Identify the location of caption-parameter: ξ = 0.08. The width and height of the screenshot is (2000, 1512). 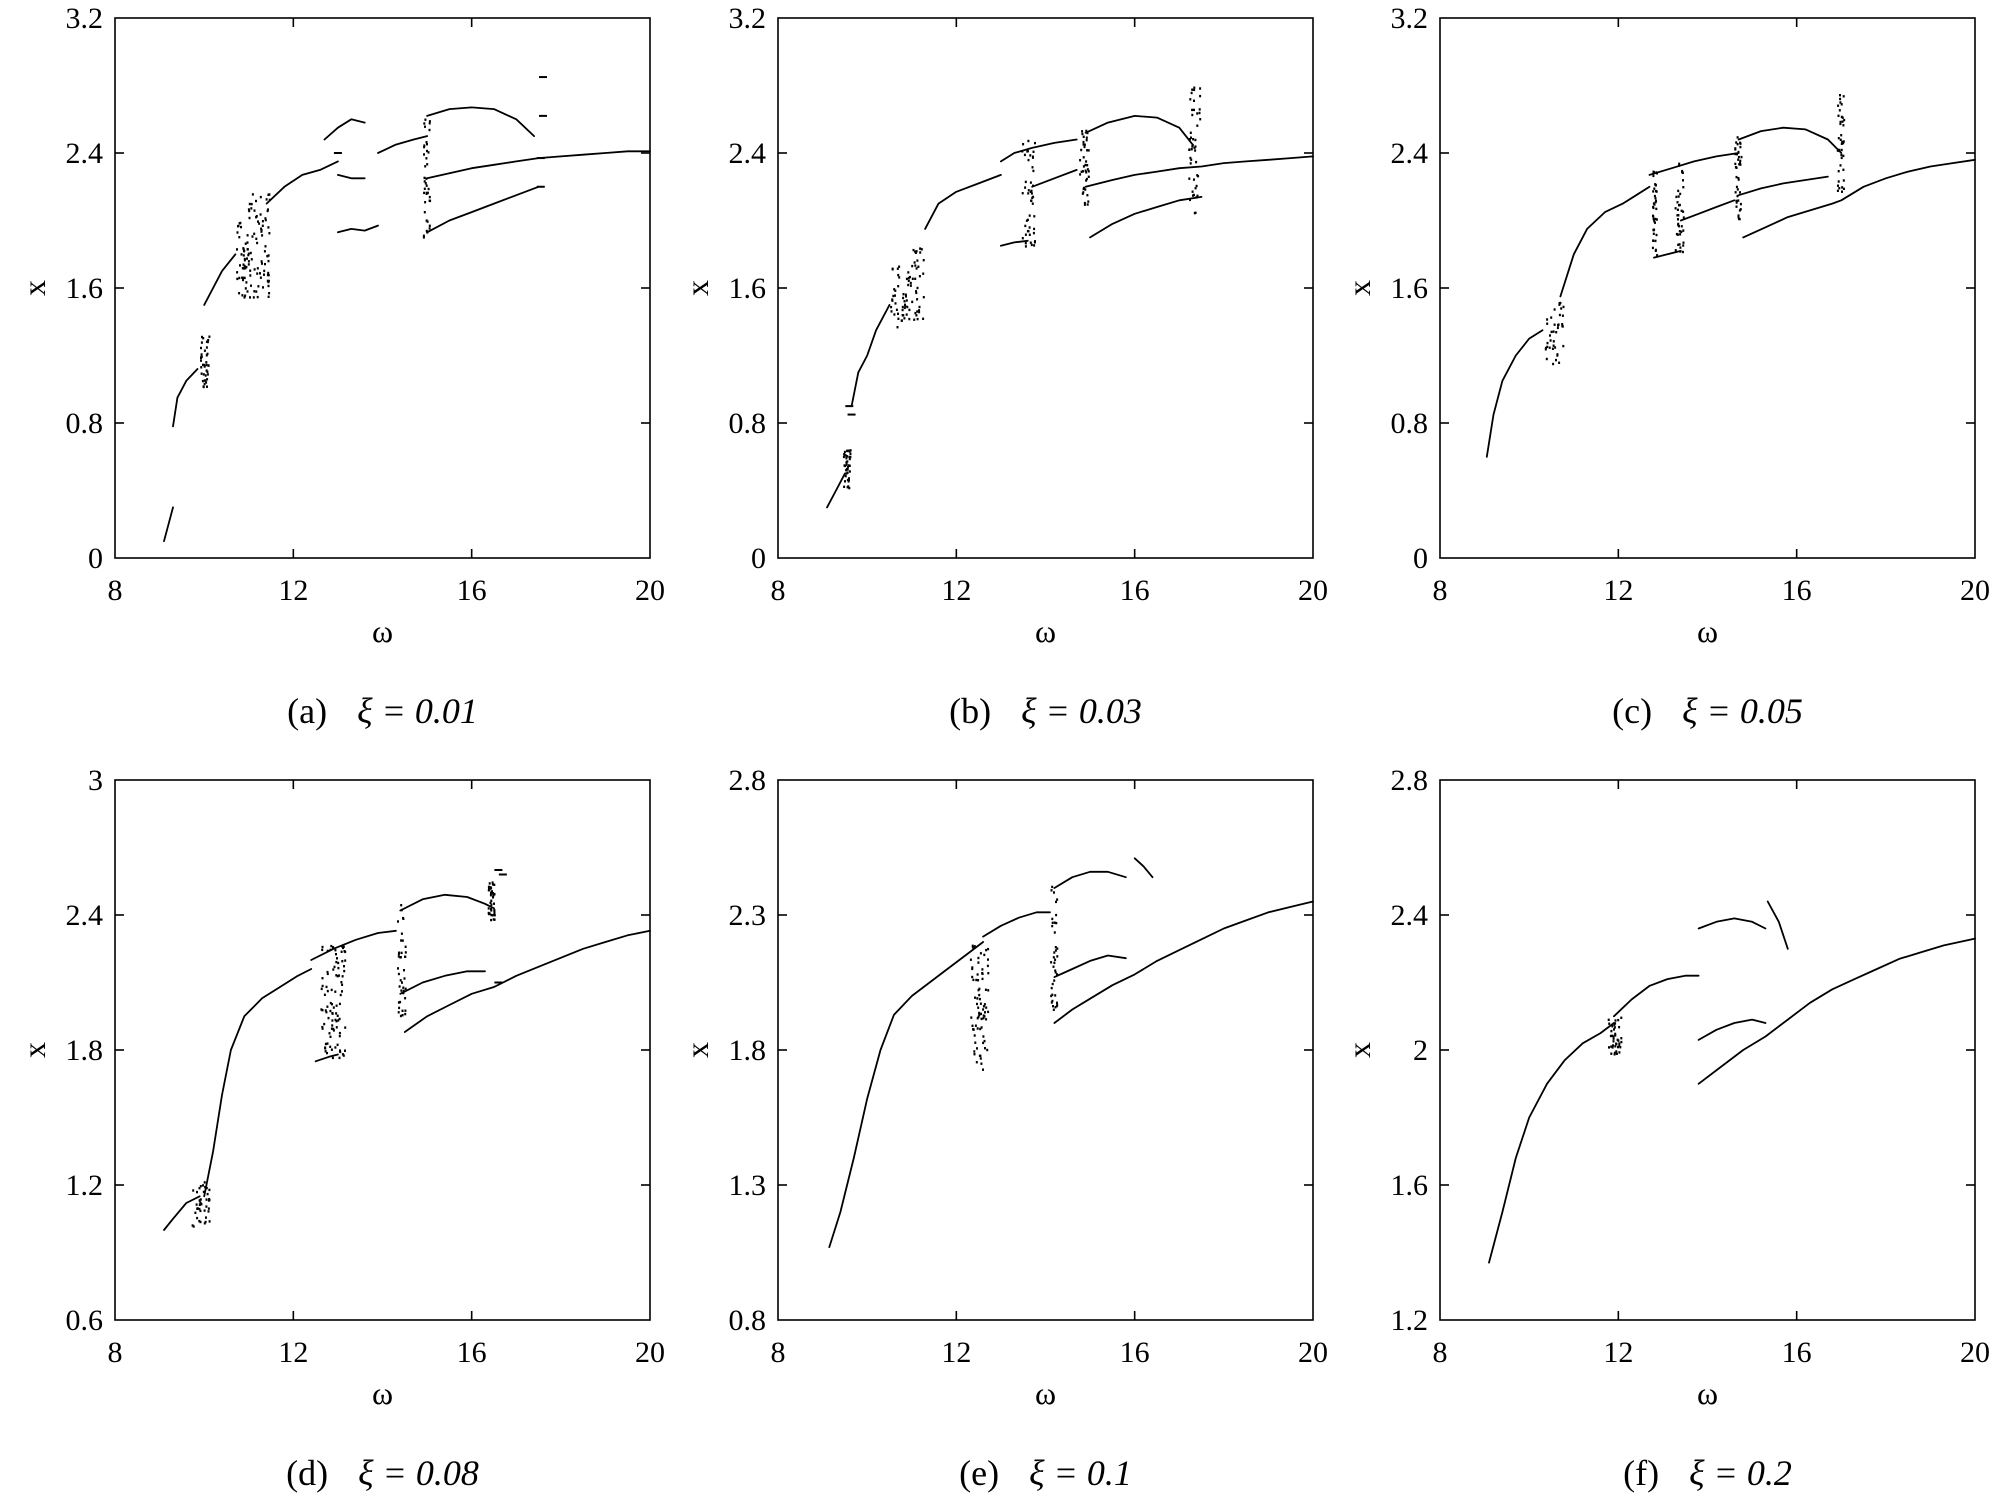
(418, 1473).